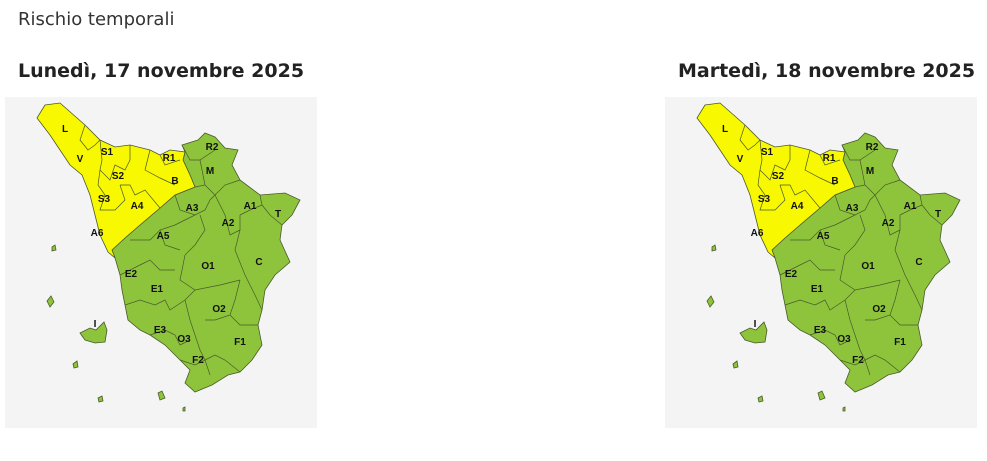 This screenshot has width=987, height=461. What do you see at coordinates (900, 342) in the screenshot?
I see `zone-label-F1: F1` at bounding box center [900, 342].